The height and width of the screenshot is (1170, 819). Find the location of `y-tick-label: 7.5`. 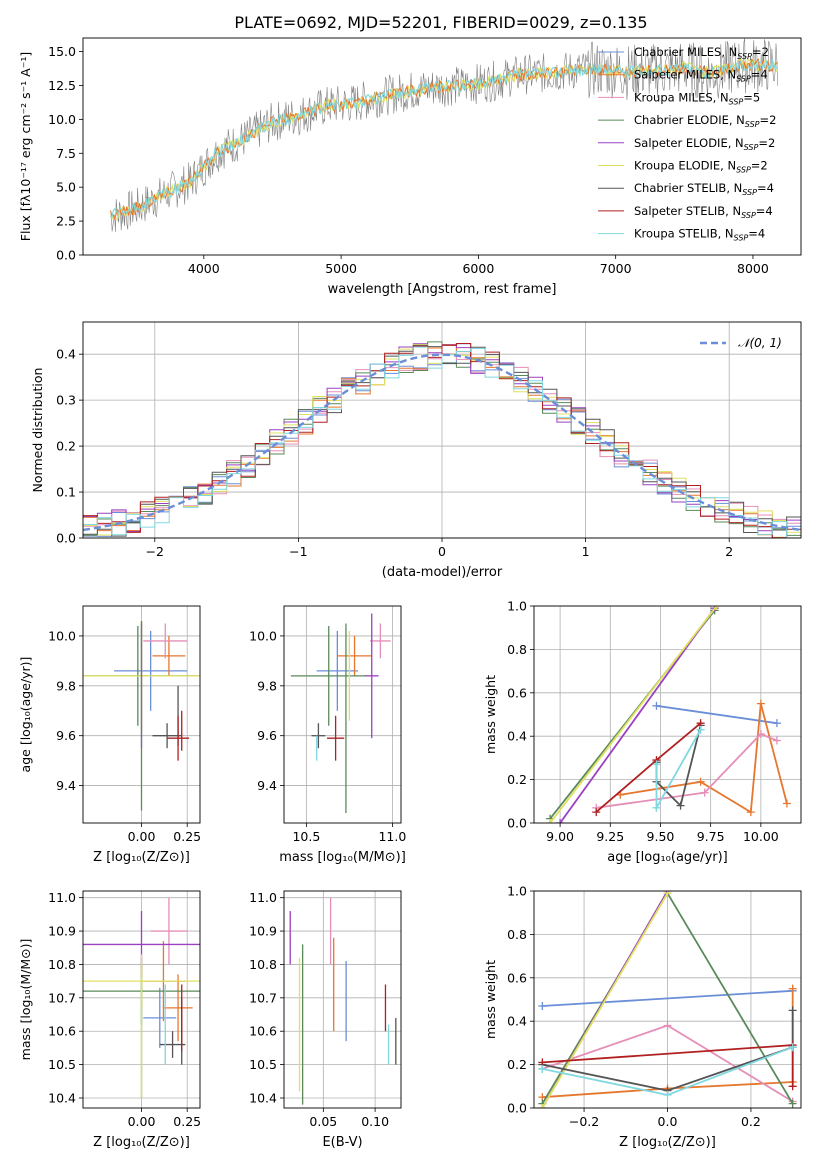

y-tick-label: 7.5 is located at coordinates (66, 153).